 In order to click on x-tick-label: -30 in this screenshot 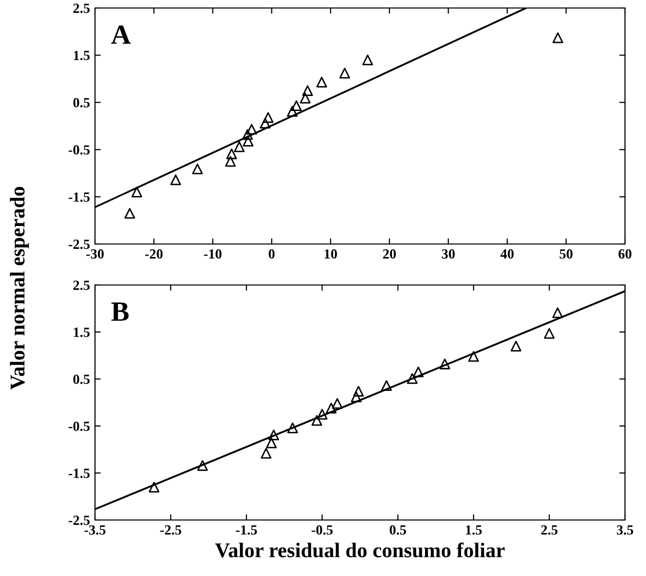, I will do `click(95, 254)`.